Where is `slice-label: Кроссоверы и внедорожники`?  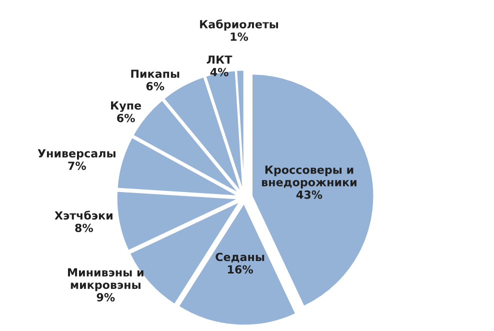
slice-label: Кроссоверы и внедорожники is located at coordinates (309, 177).